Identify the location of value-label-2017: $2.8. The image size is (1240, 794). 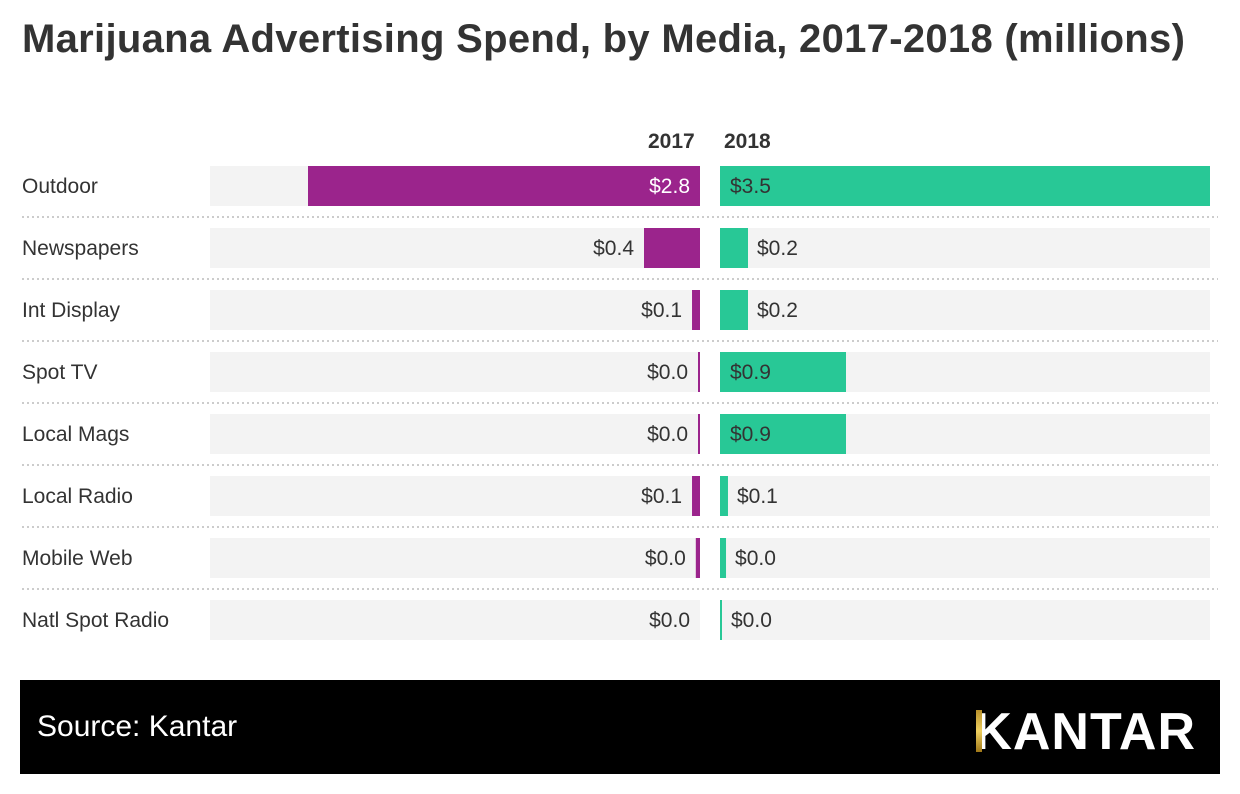
(669, 186).